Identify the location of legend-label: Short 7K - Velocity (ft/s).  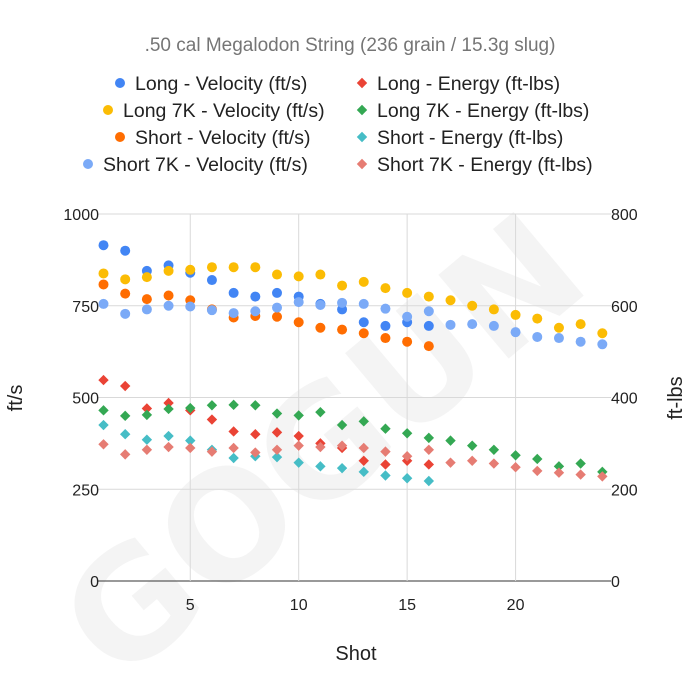
(205, 165).